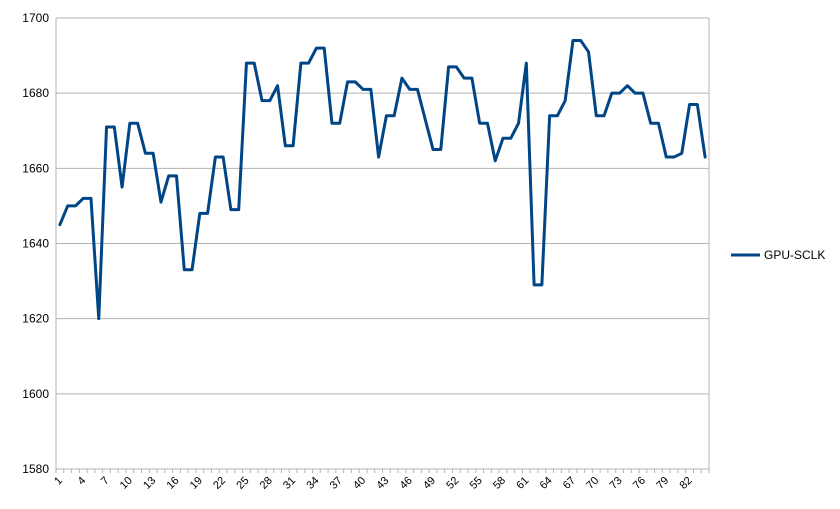 Image resolution: width=840 pixels, height=509 pixels. What do you see at coordinates (592, 483) in the screenshot?
I see `x-tick-label: 70` at bounding box center [592, 483].